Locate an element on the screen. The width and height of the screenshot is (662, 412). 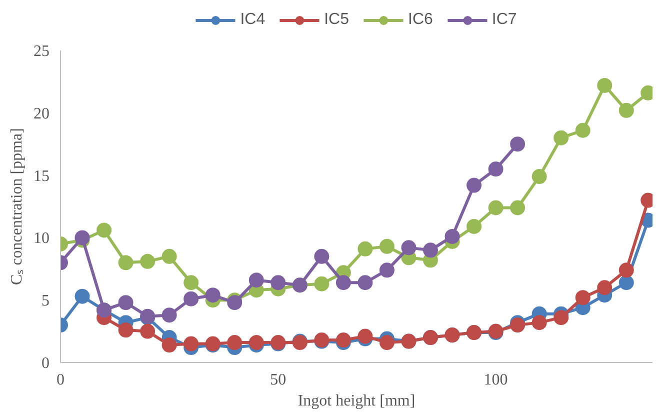
x-tick-label: 0 is located at coordinates (60, 380).